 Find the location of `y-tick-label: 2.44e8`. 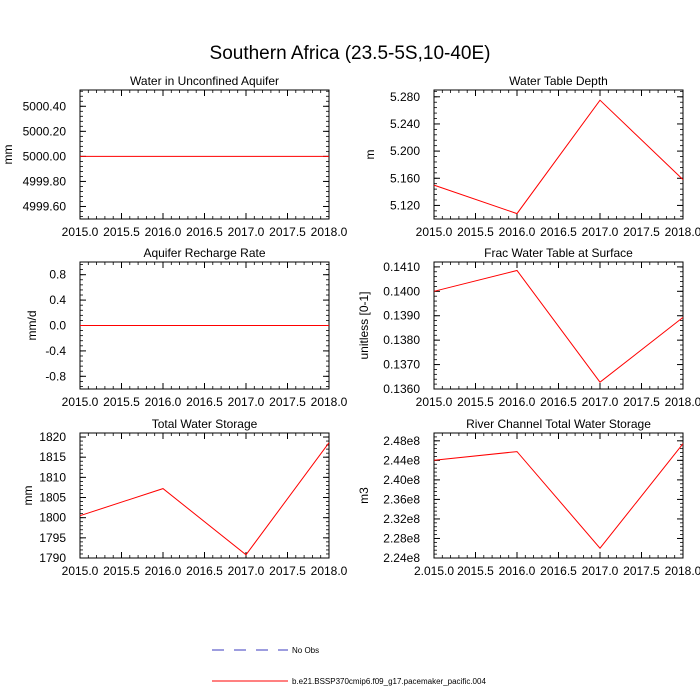

y-tick-label: 2.44e8 is located at coordinates (401, 460).